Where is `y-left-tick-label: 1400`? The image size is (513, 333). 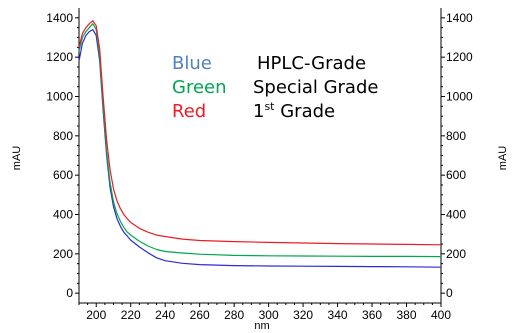 y-left-tick-label: 1400 is located at coordinates (59, 18).